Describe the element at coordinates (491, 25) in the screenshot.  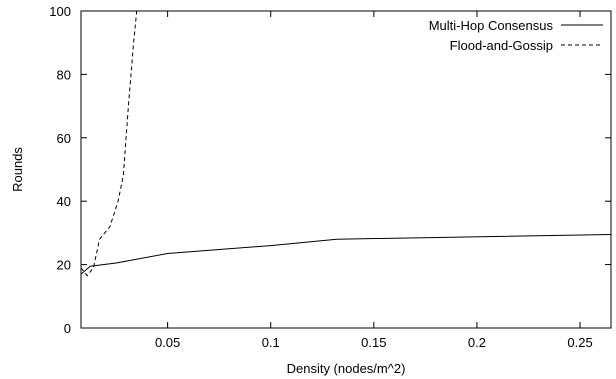
I see `legend-label: Multi-Hop Consensus` at that location.